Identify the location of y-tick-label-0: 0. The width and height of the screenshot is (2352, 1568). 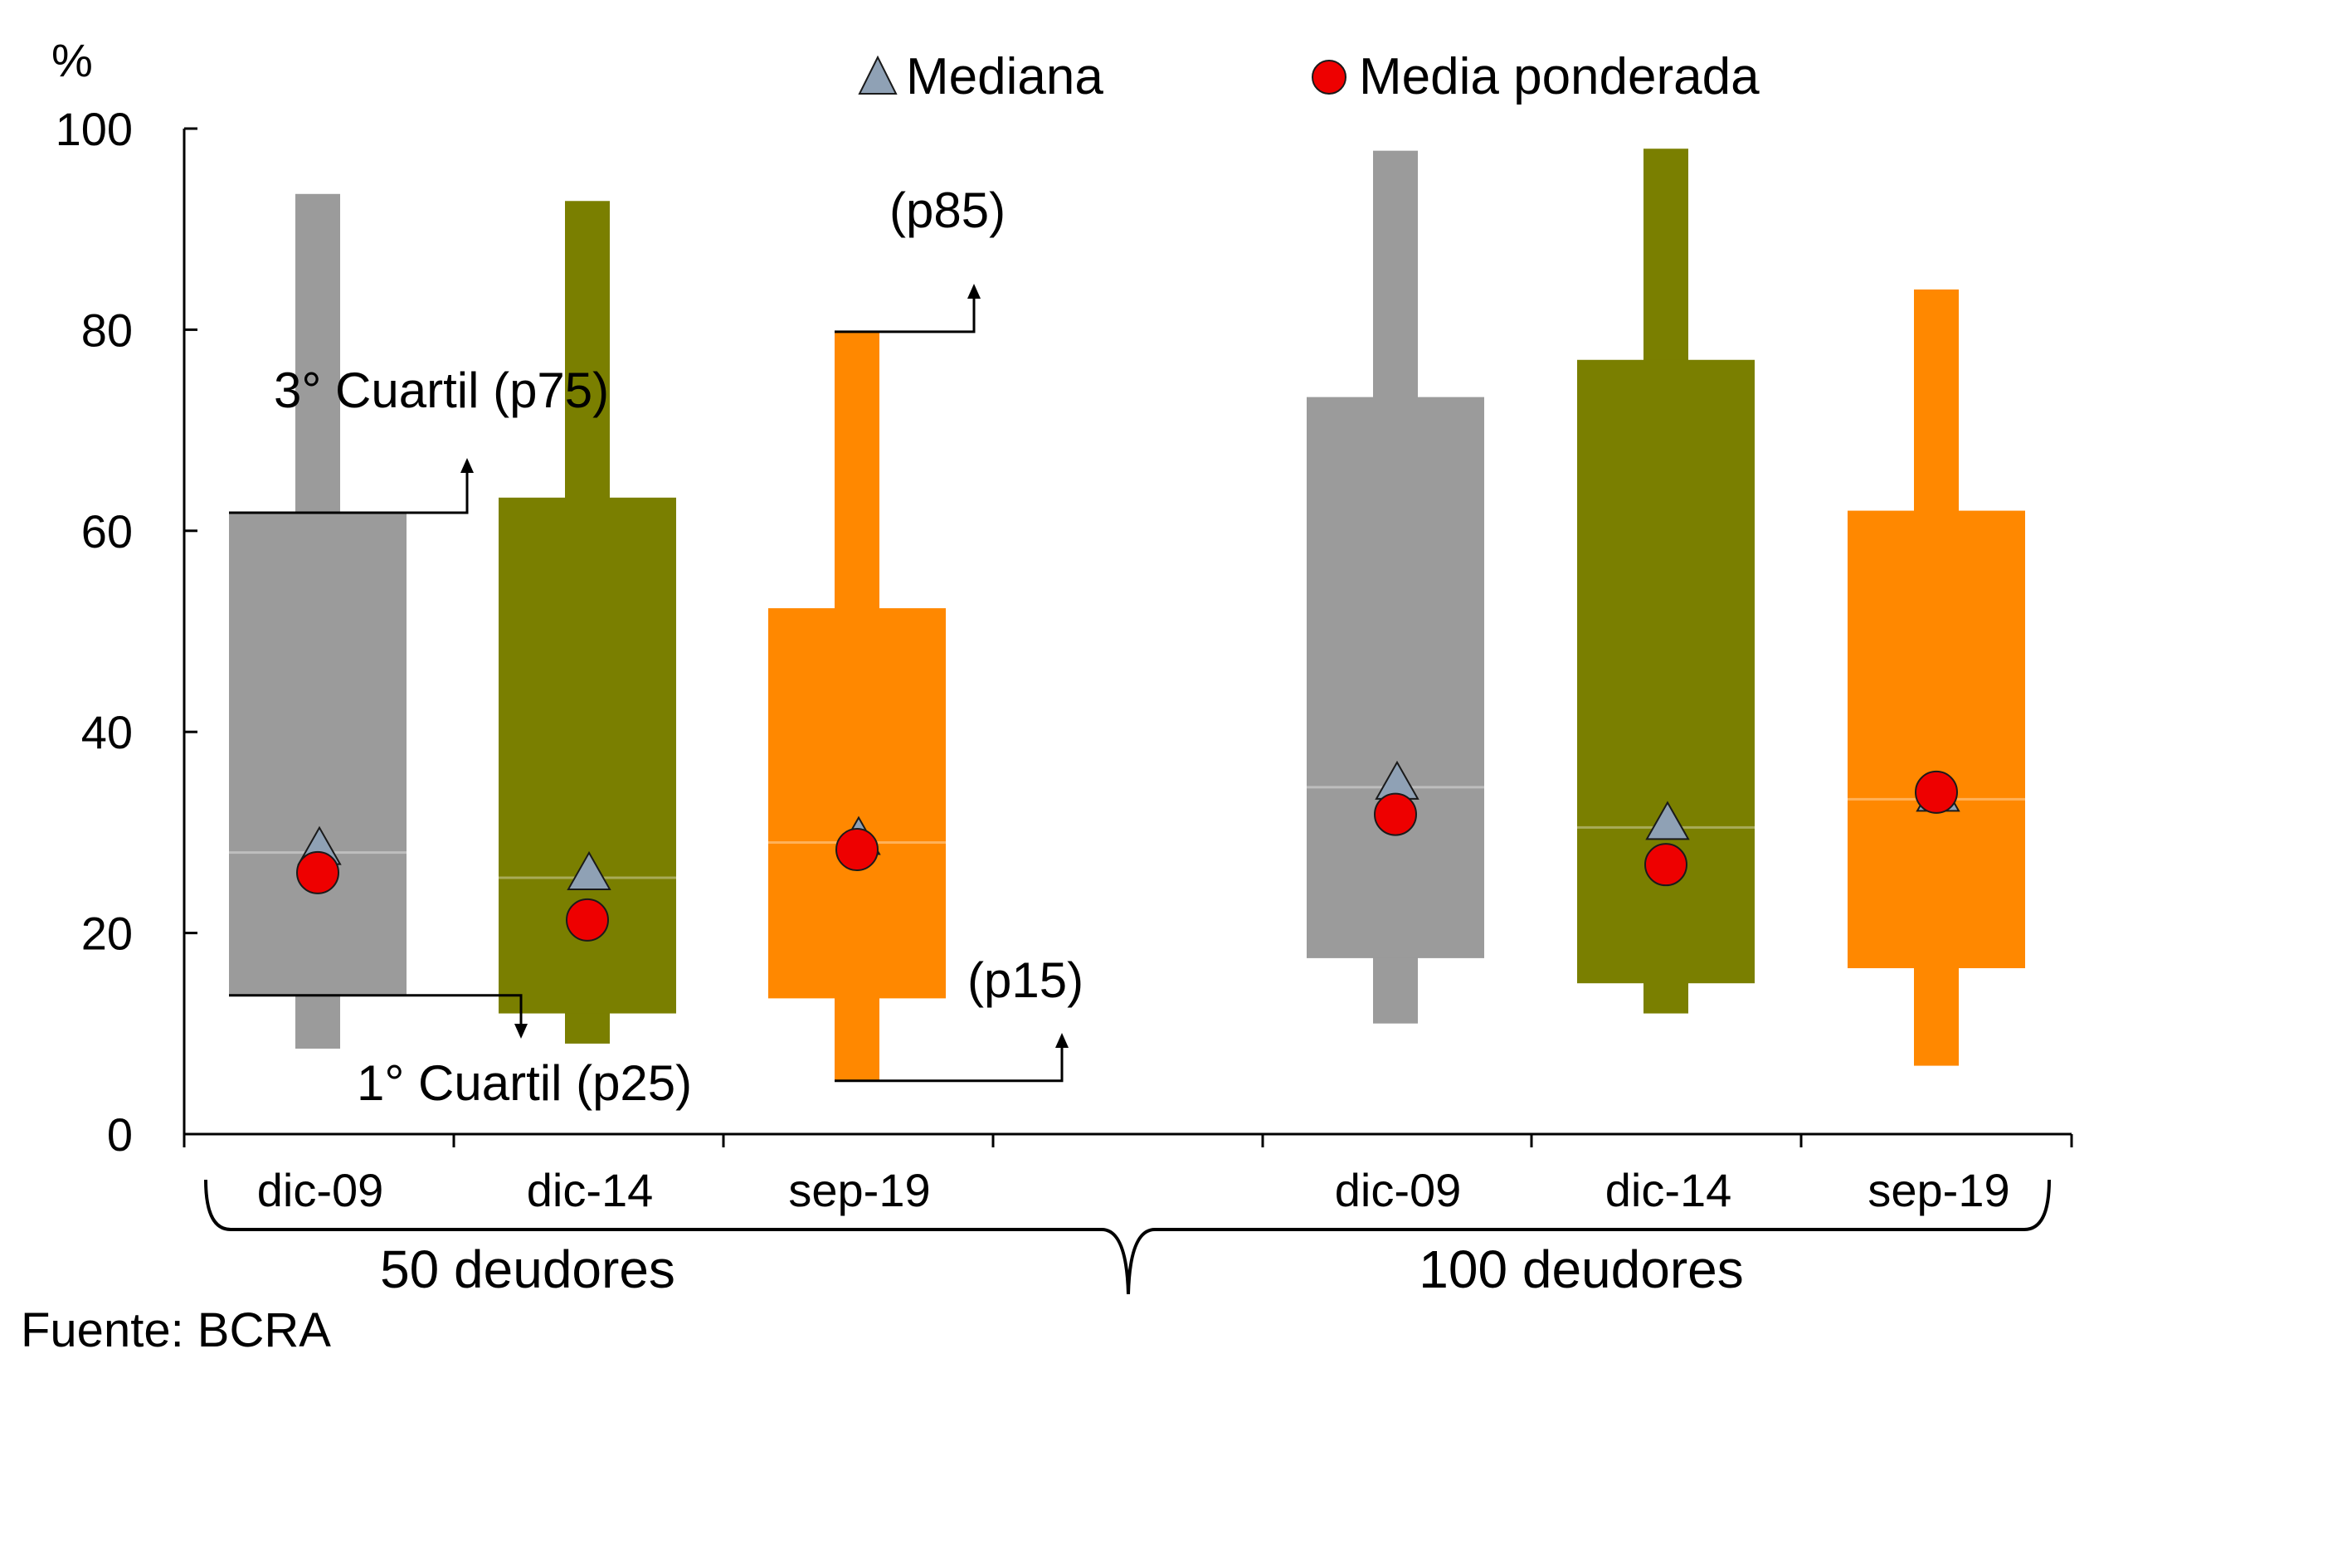
(120, 1134).